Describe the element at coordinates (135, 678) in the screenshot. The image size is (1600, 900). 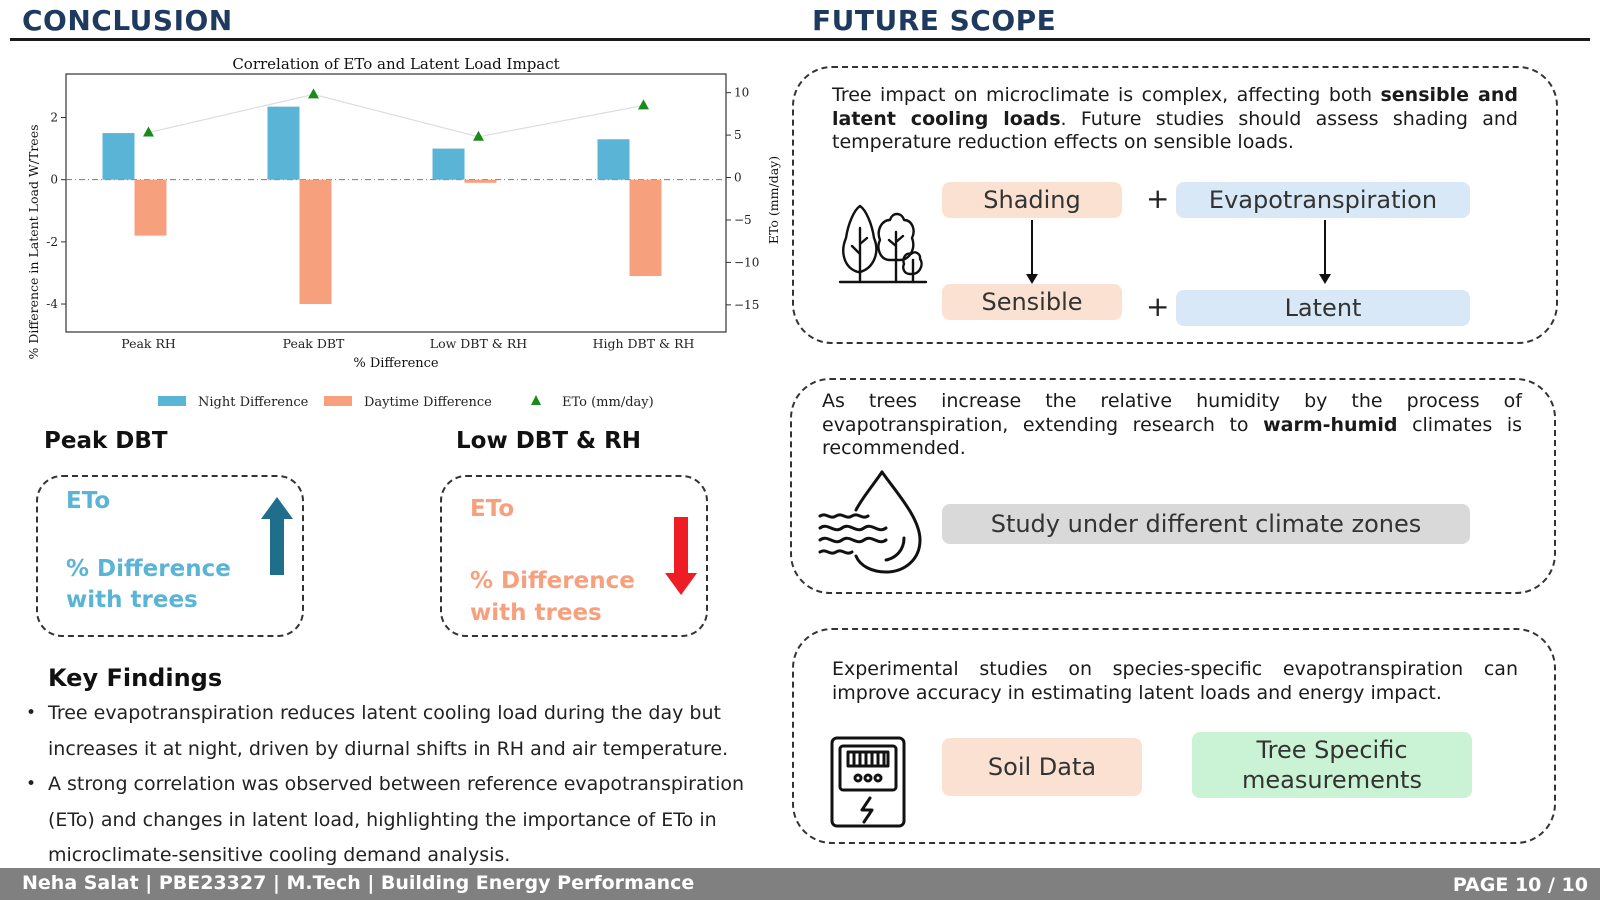
I see `key-findings-title: Key Findings` at that location.